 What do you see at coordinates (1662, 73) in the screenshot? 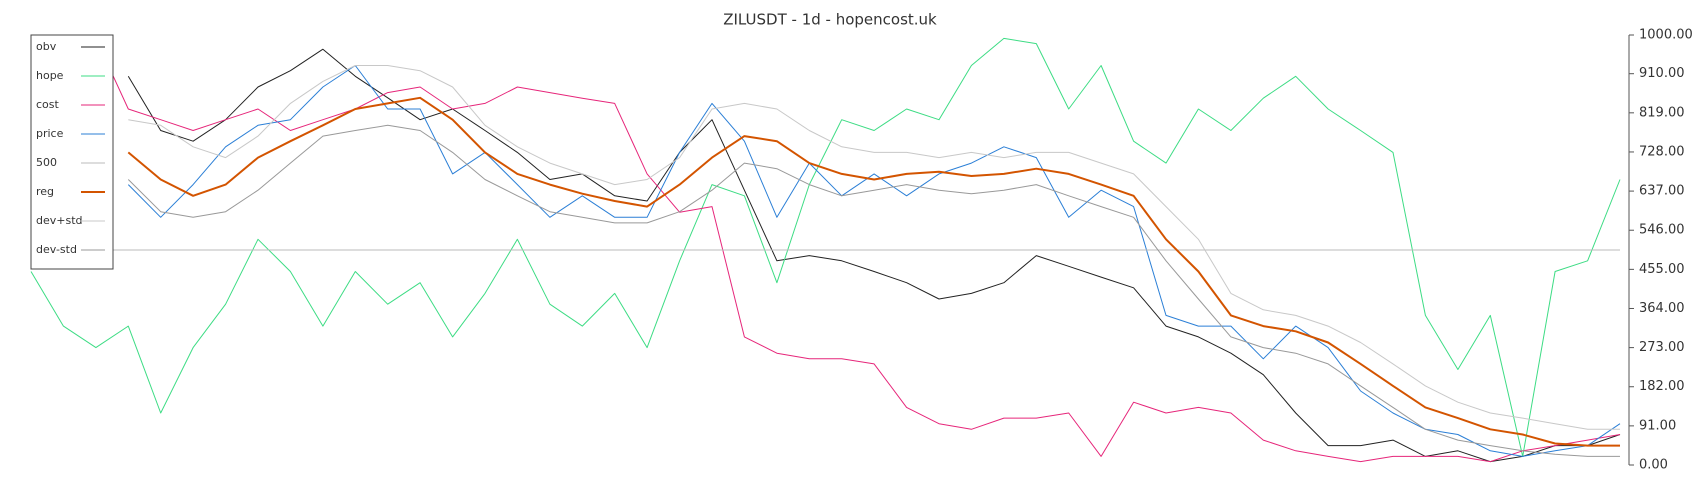
I see `y-tick-label: 910.00` at bounding box center [1662, 73].